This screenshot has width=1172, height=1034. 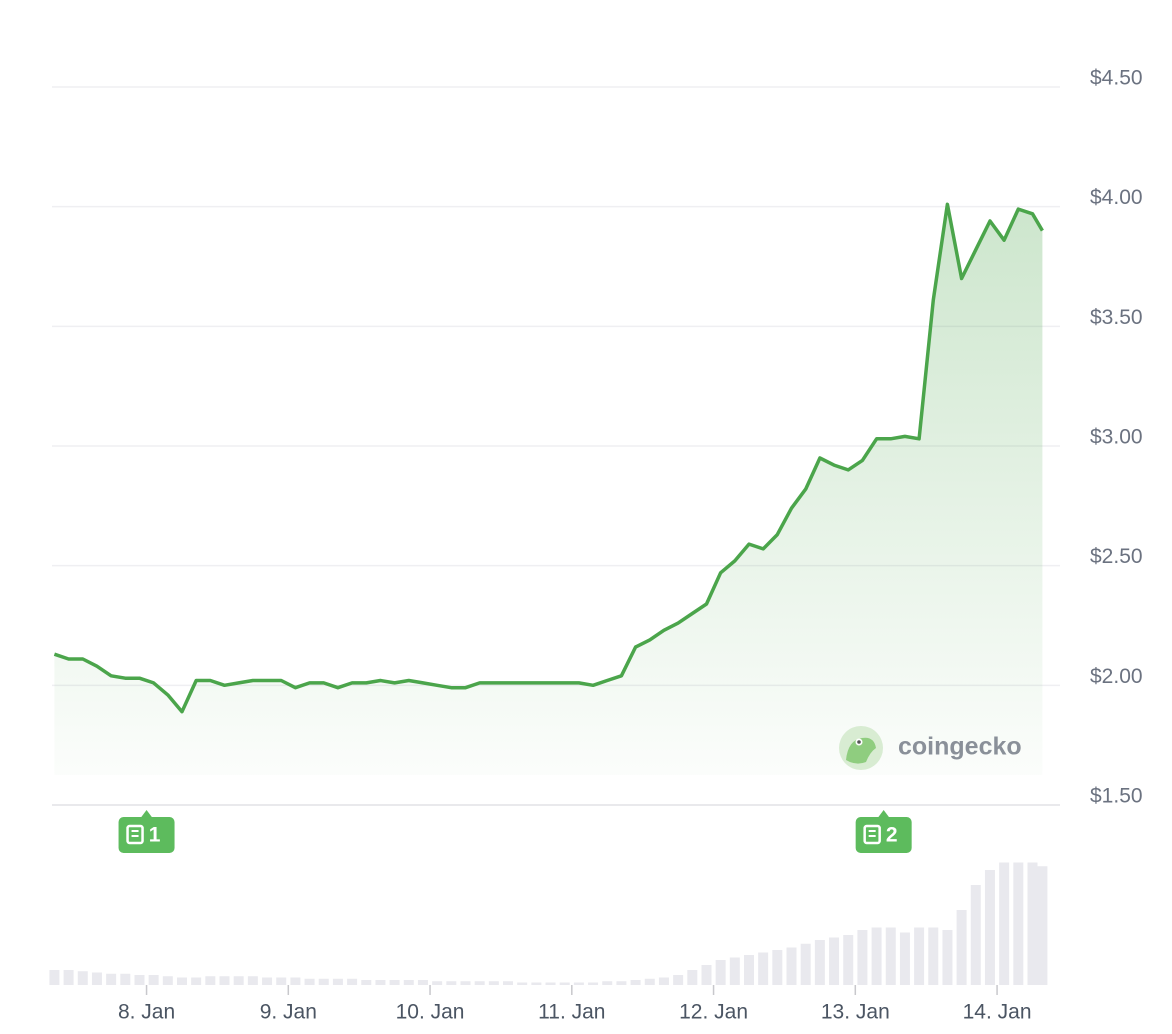 What do you see at coordinates (1116, 197) in the screenshot?
I see `y-tick-label: $4.00` at bounding box center [1116, 197].